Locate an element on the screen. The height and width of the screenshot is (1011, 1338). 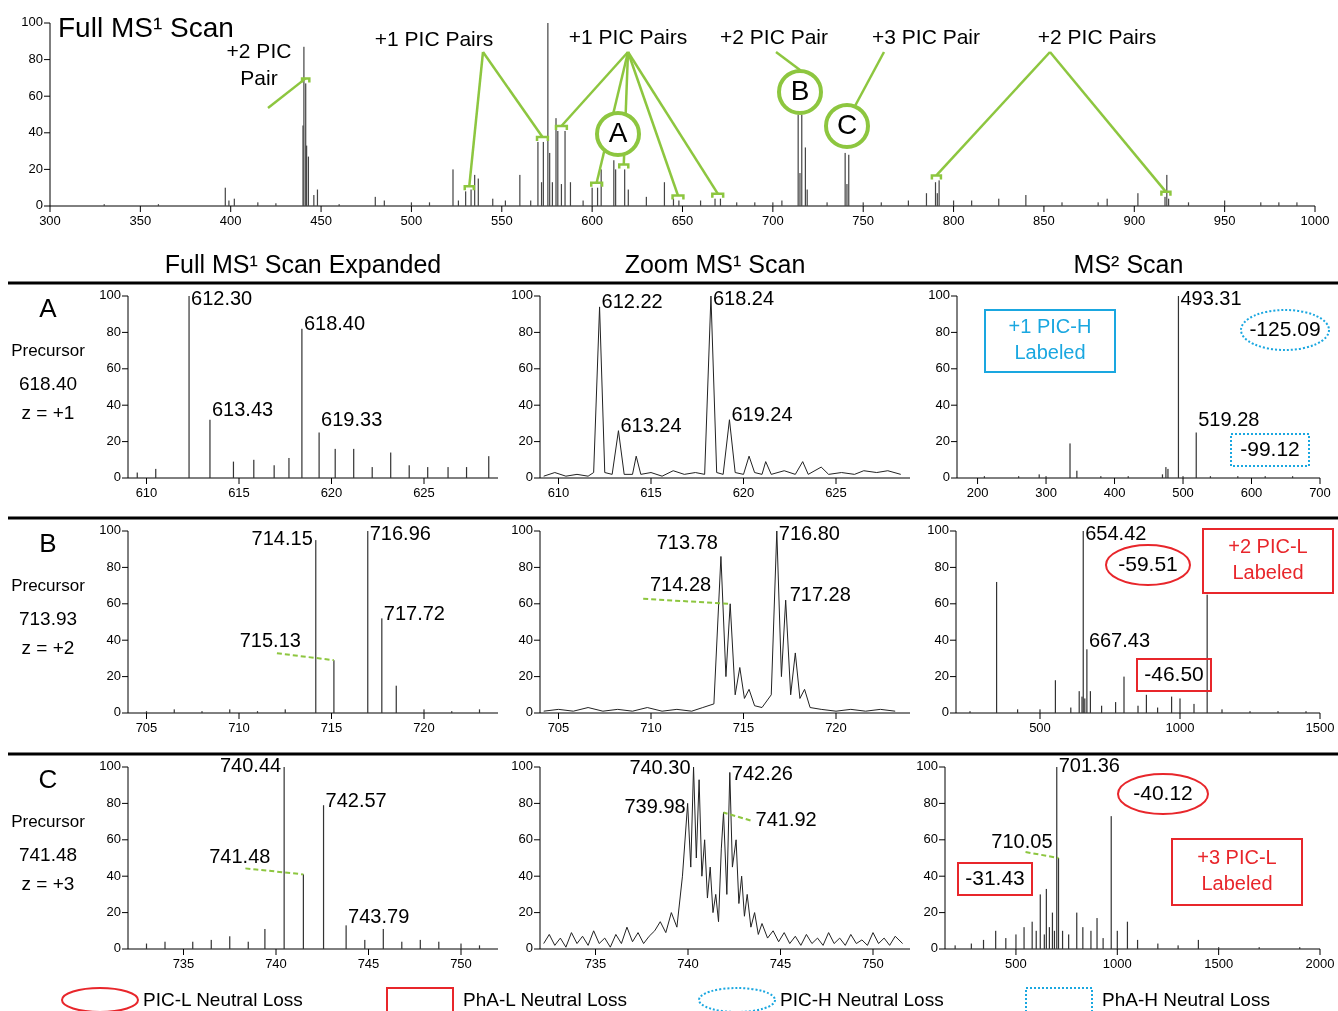
annotation: 717.72 is located at coordinates (414, 612).